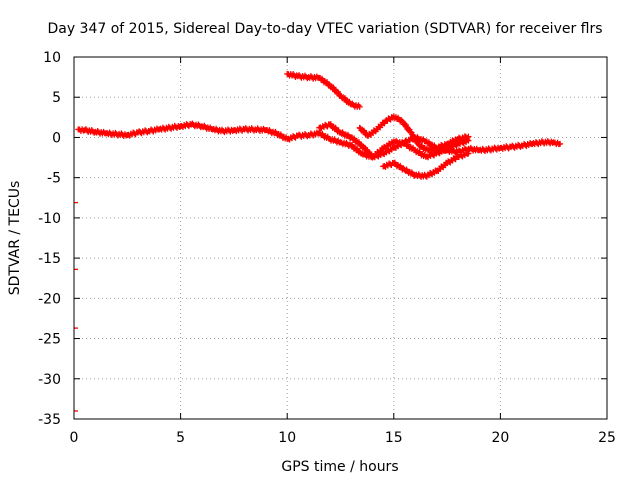 This screenshot has width=640, height=480. I want to click on y-tick-label: -35, so click(49, 420).